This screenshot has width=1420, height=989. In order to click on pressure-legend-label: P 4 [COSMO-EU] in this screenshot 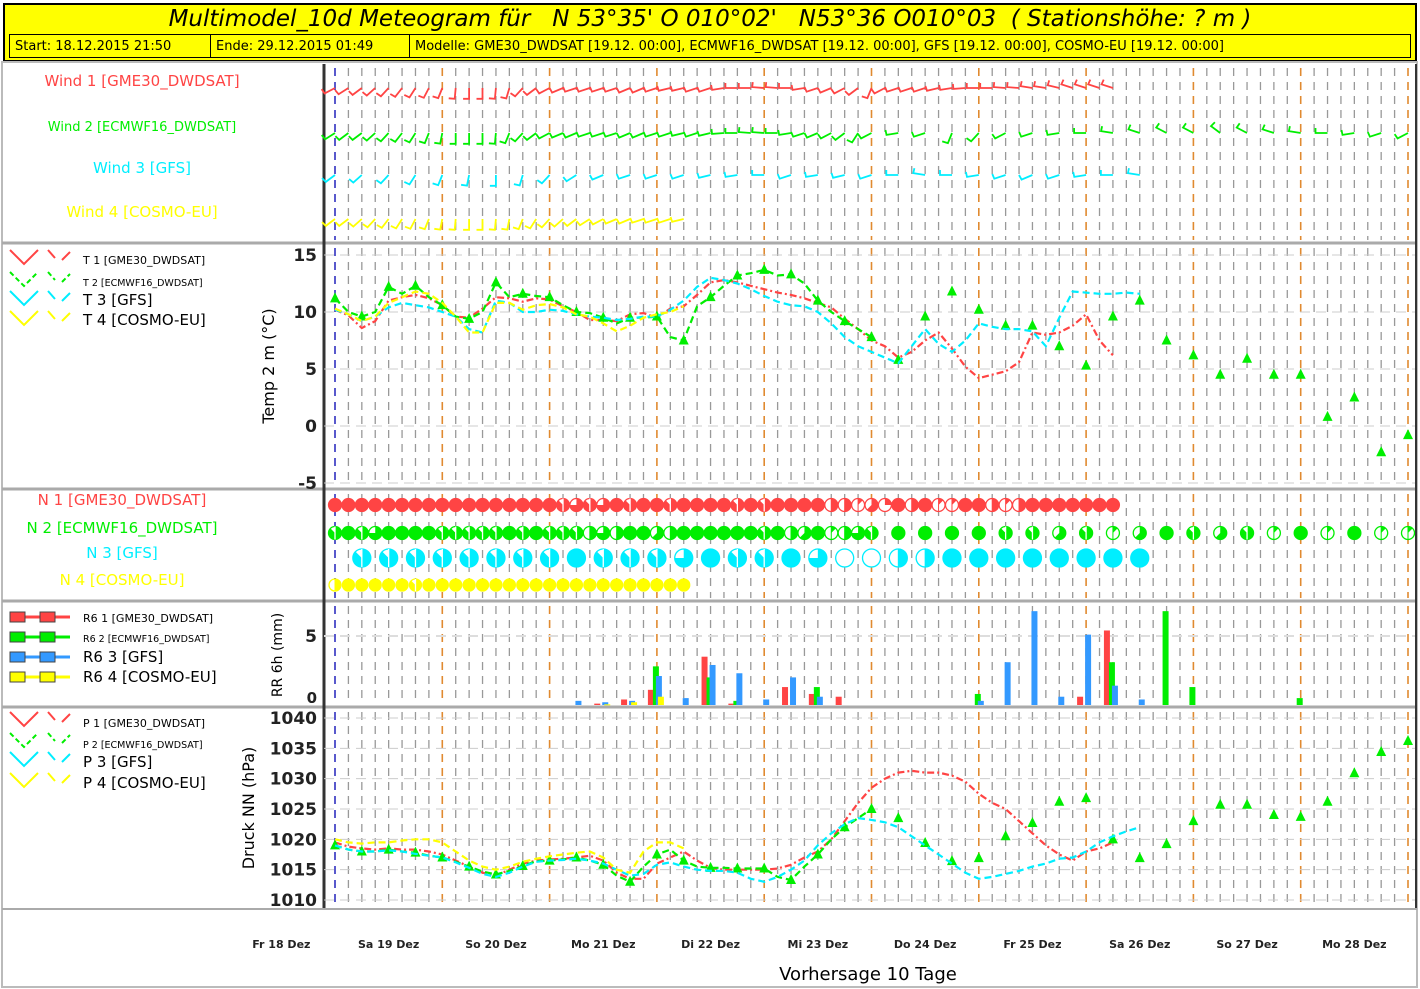, I will do `click(144, 783)`.